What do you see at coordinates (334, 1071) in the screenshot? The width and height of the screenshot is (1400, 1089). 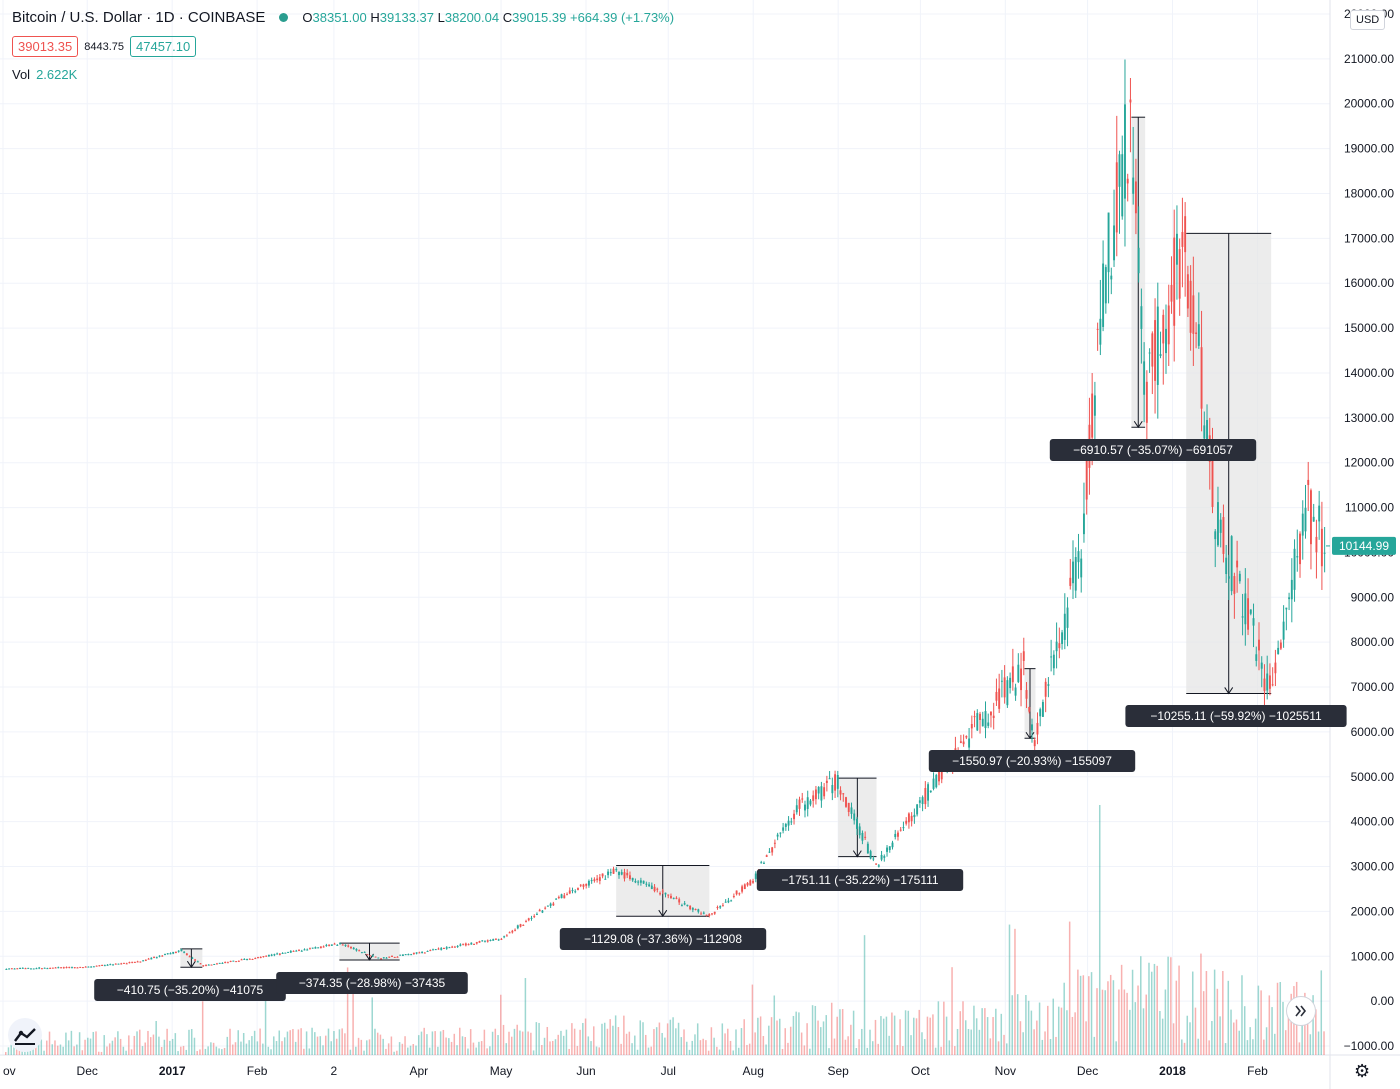 I see `x-tick-label: 2` at bounding box center [334, 1071].